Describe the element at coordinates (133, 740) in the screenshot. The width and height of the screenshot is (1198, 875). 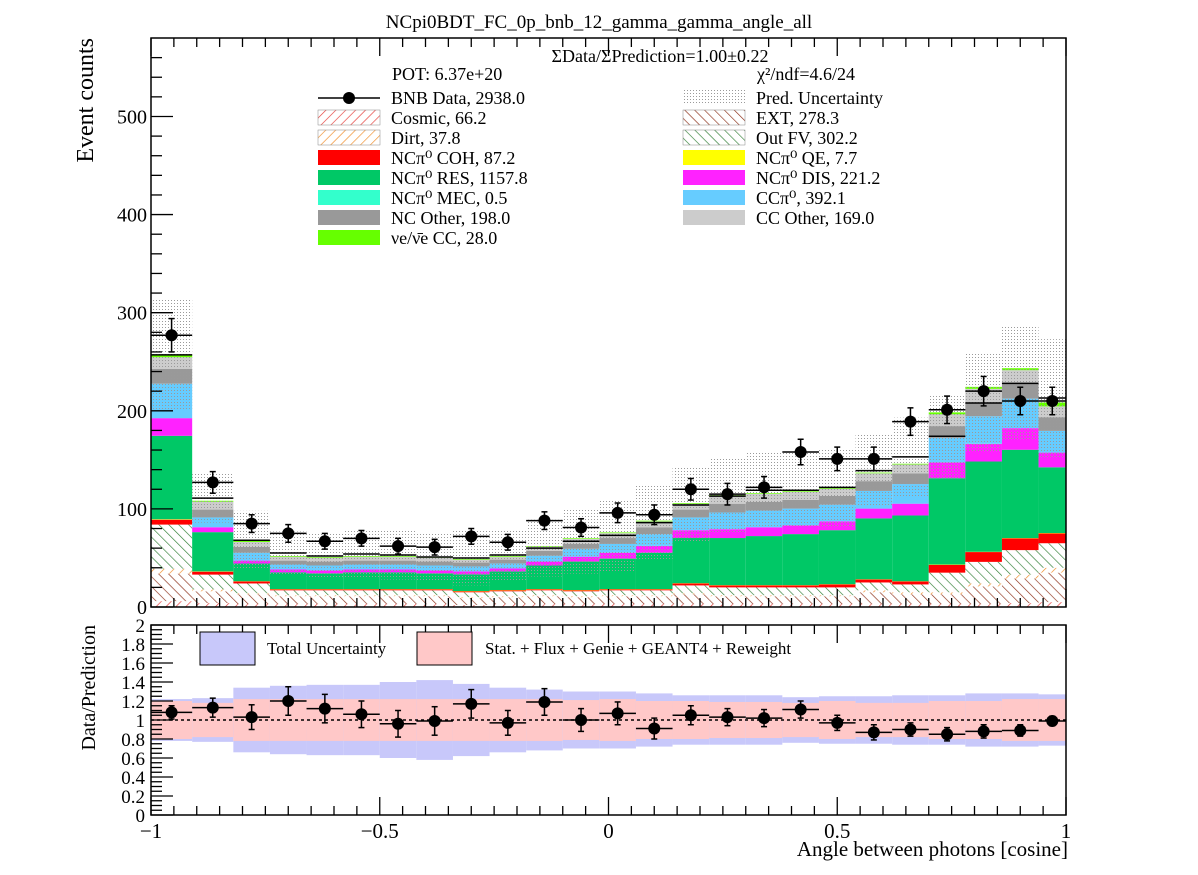
I see `ratio-y-tick-label: 0.8` at that location.